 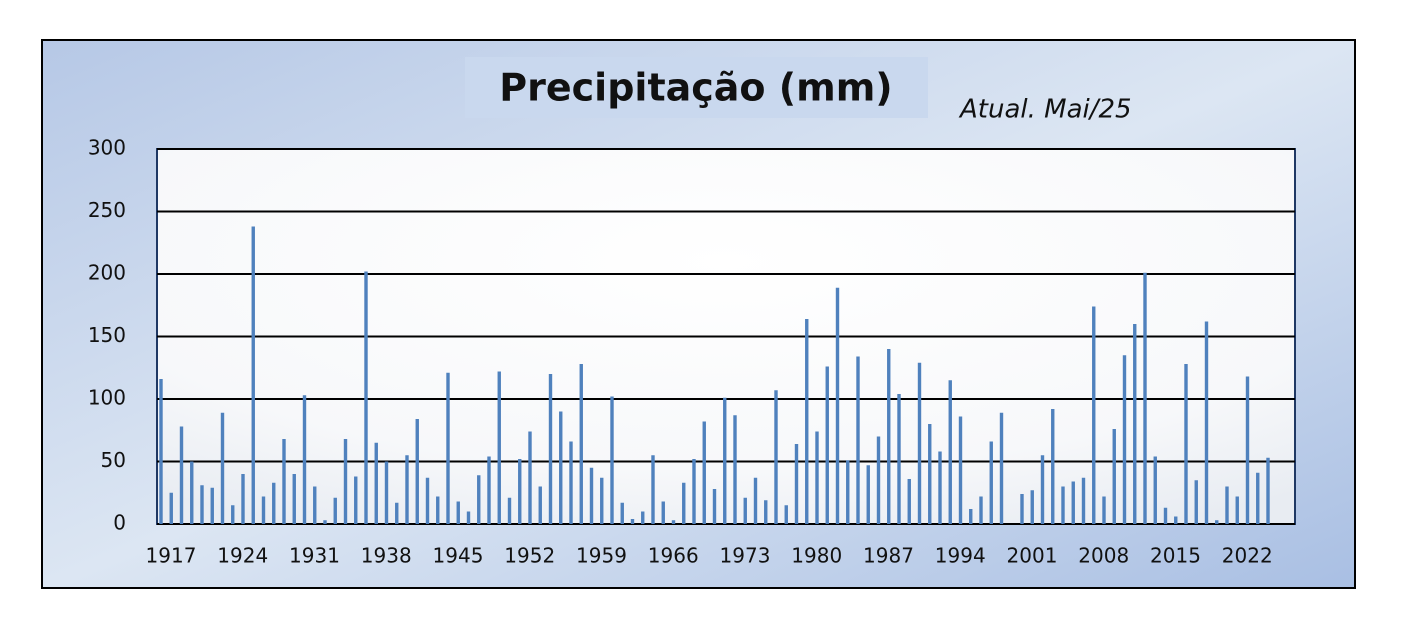 What do you see at coordinates (1103, 556) in the screenshot?
I see `x-tick-label: 2008` at bounding box center [1103, 556].